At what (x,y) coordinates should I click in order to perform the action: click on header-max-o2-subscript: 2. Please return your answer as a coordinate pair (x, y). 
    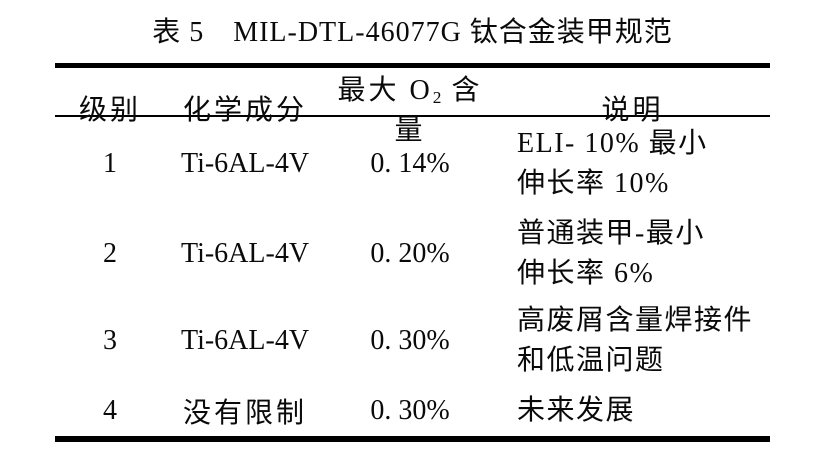
    Looking at the image, I should click on (437, 98).